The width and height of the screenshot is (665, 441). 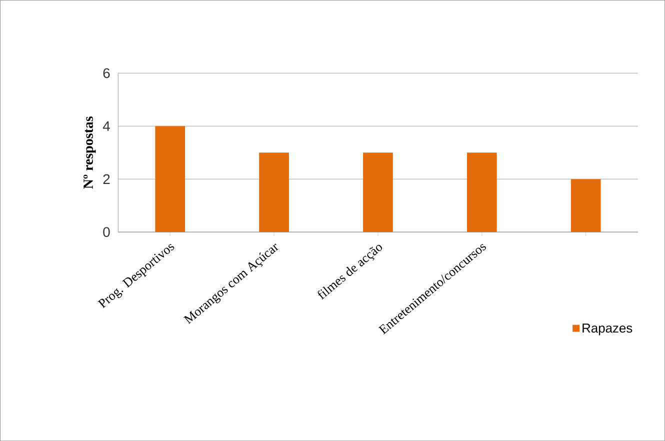 I want to click on y-tick-label: 4, so click(x=106, y=126).